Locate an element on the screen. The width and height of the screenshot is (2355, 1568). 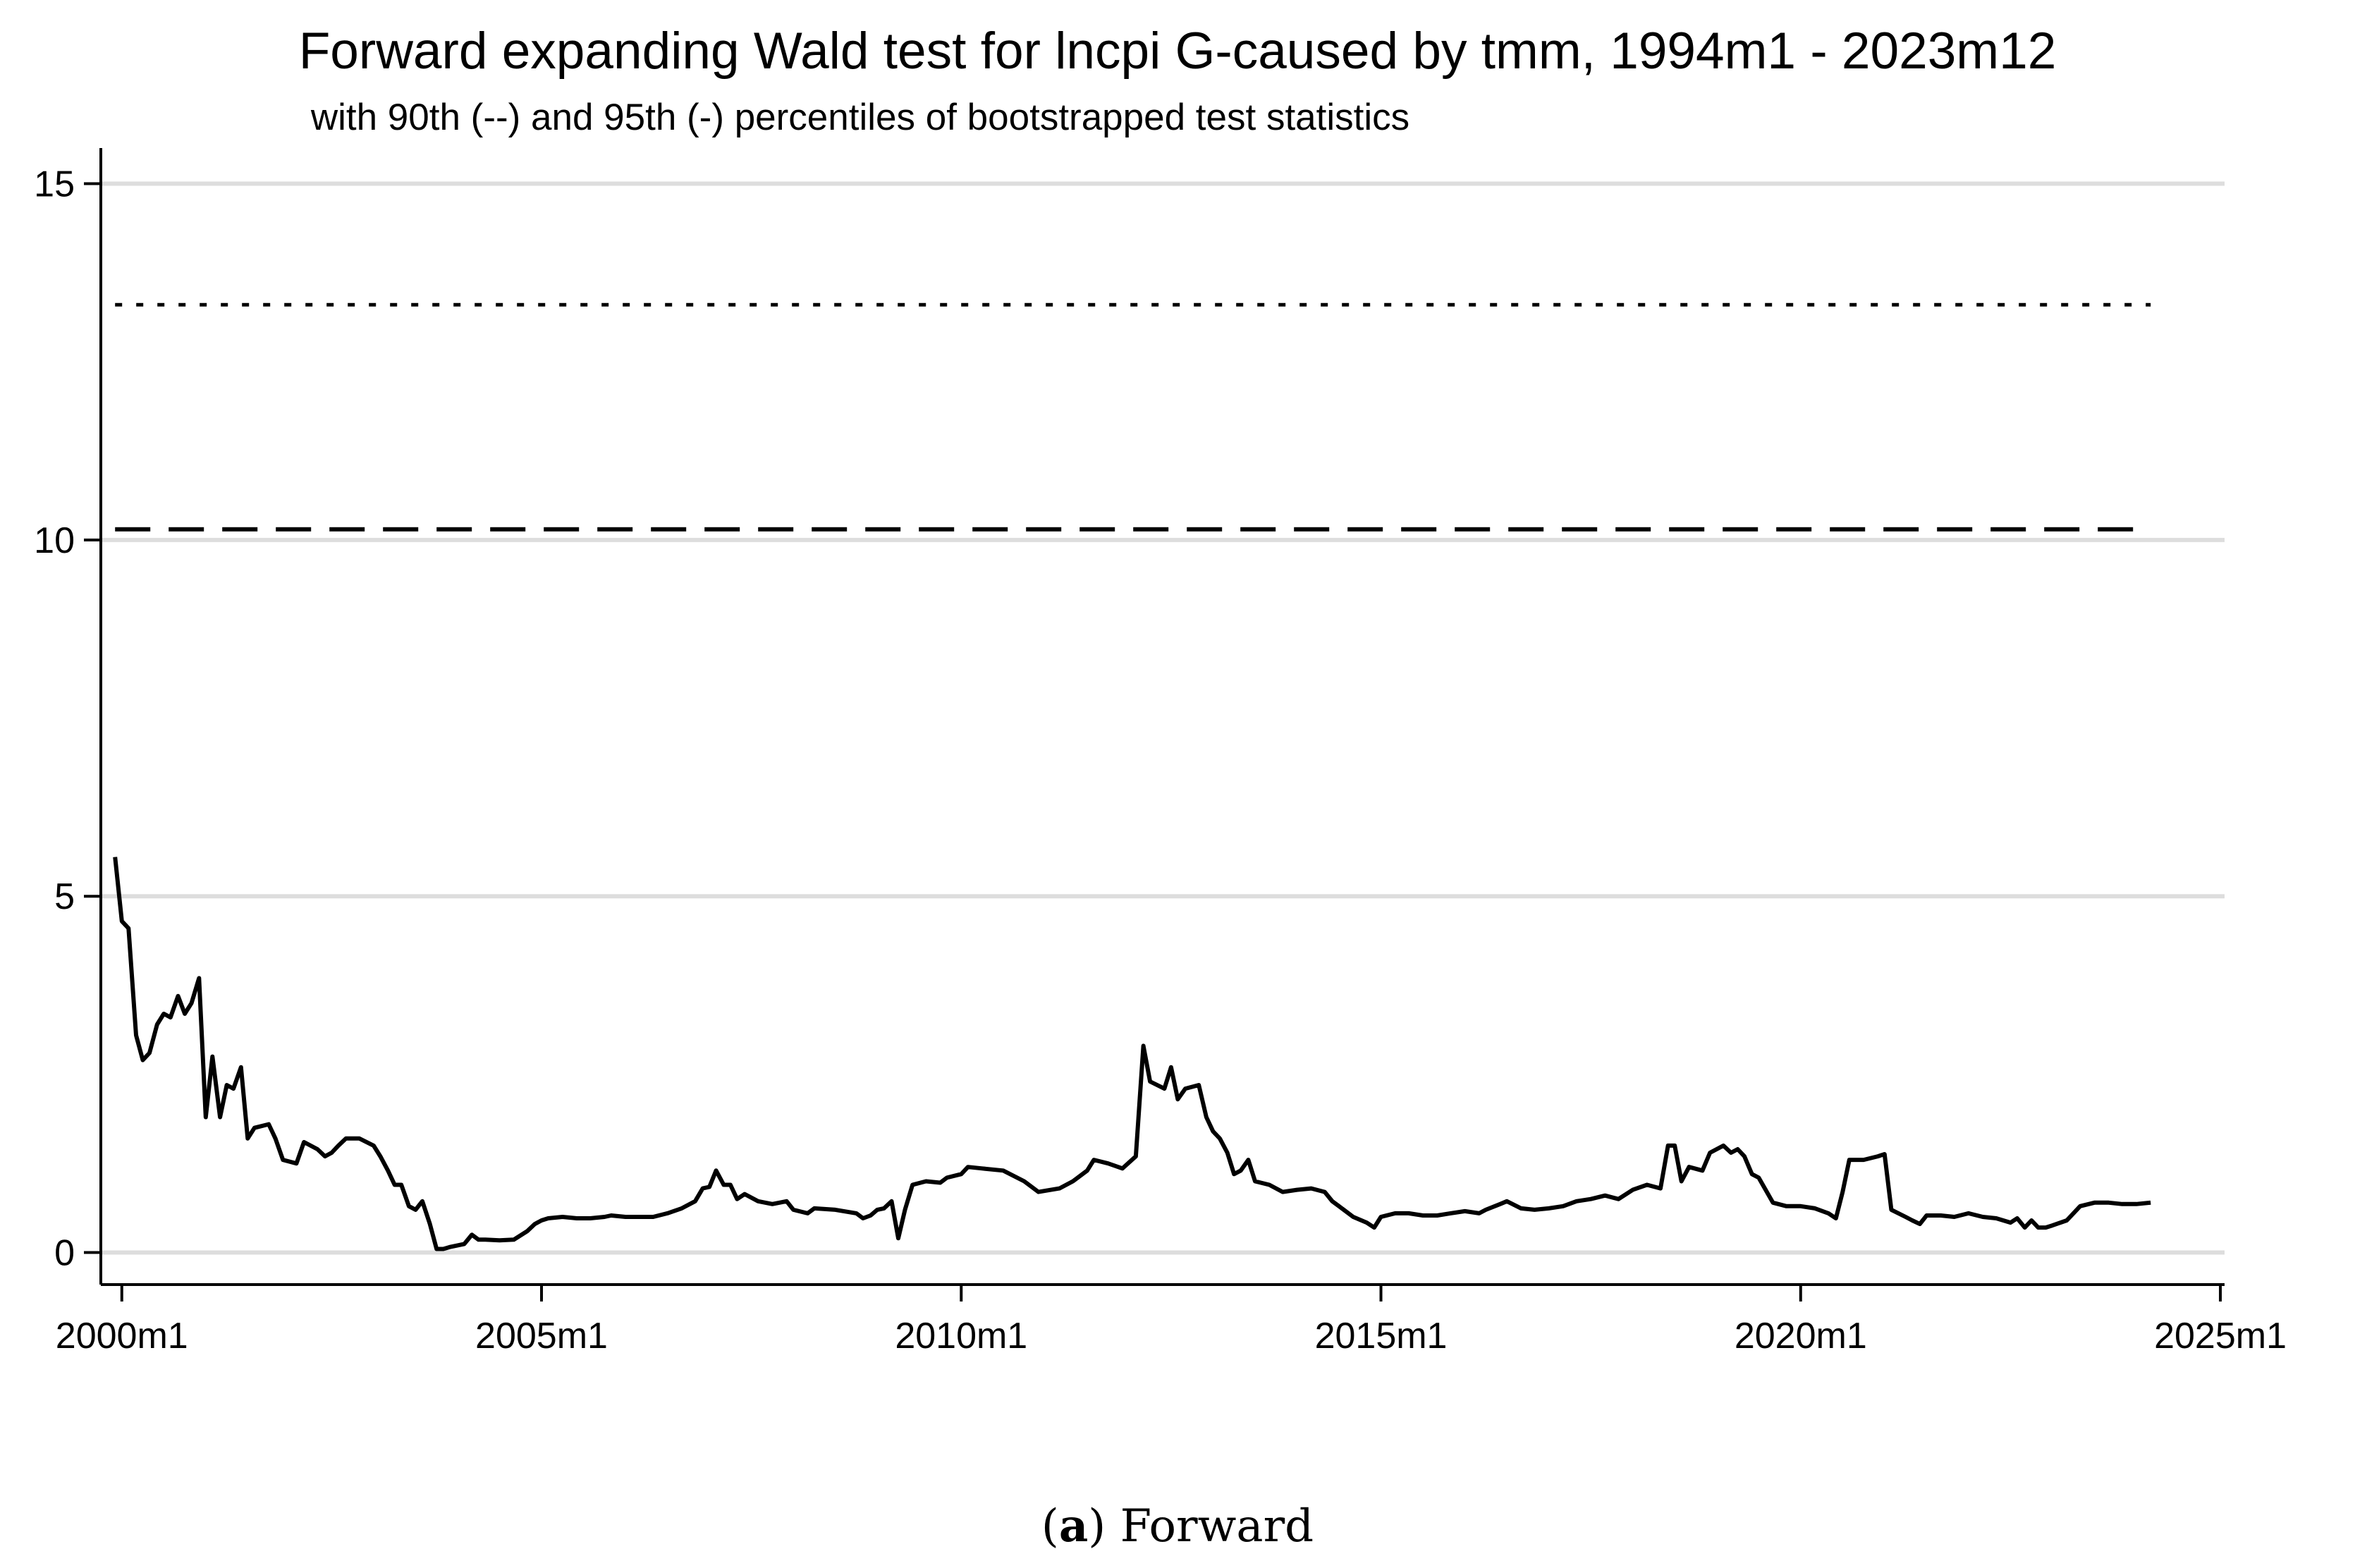
caption-letter: a is located at coordinates (1073, 1526).